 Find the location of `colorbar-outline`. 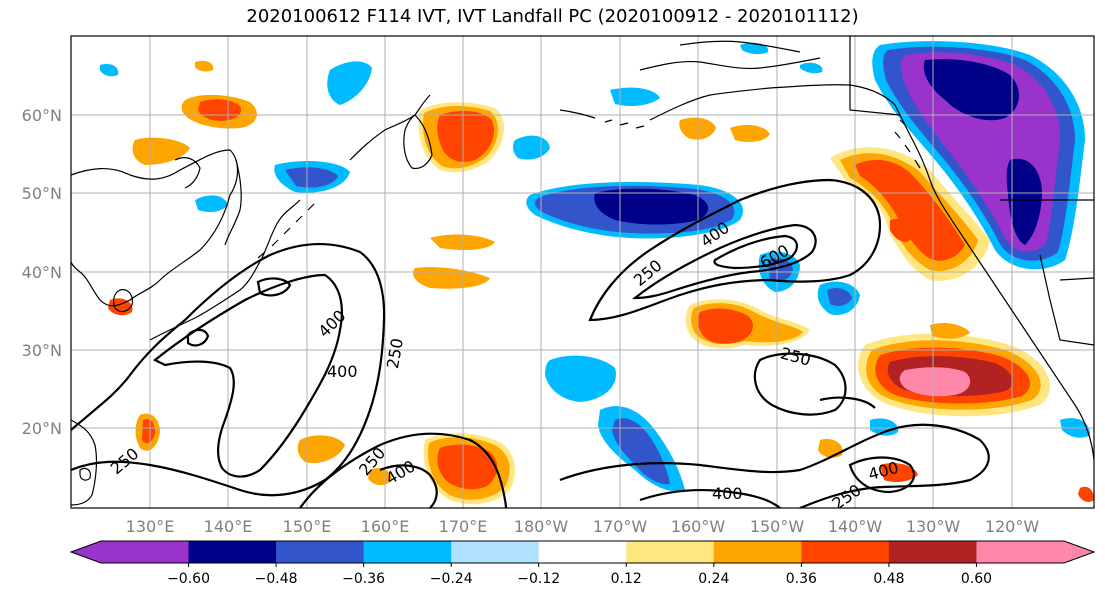

colorbar-outline is located at coordinates (582, 552).